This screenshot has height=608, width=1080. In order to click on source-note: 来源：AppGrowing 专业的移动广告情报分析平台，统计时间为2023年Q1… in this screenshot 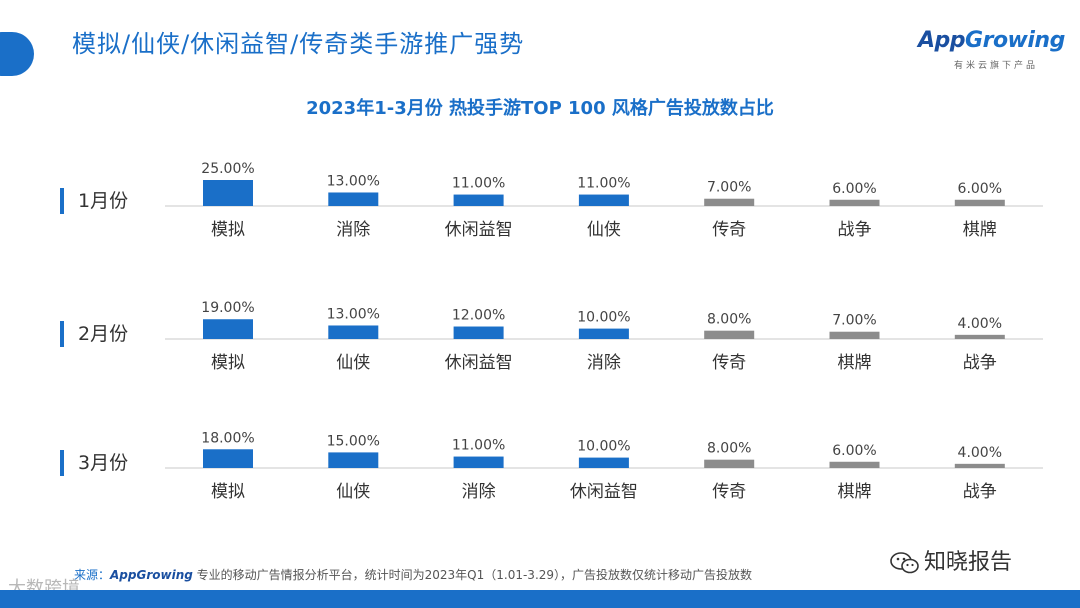, I will do `click(413, 574)`.